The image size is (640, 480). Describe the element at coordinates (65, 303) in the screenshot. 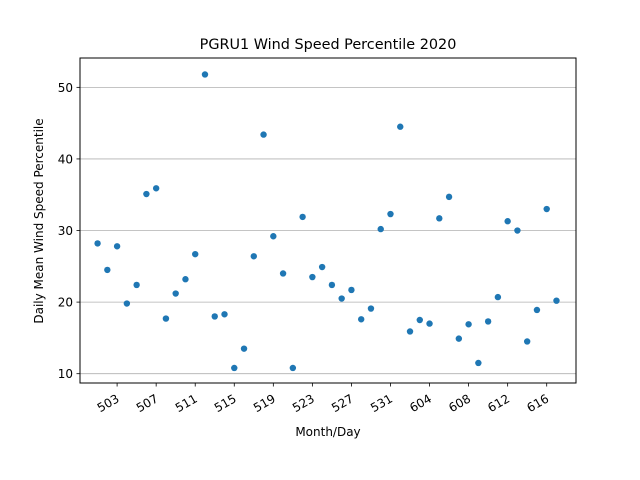

I see `y-tick-label-20: 20` at that location.